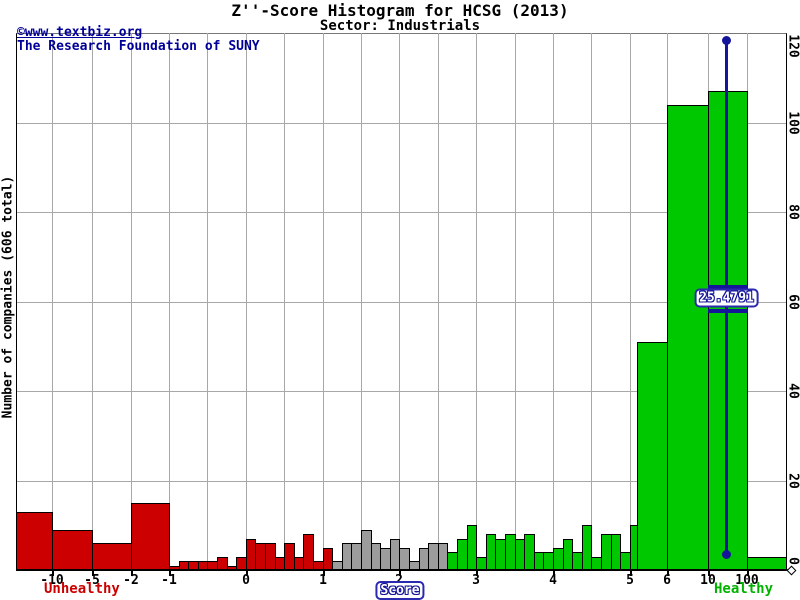 The width and height of the screenshot is (800, 600). What do you see at coordinates (792, 302) in the screenshot?
I see `y-tick-label: 60` at bounding box center [792, 302].